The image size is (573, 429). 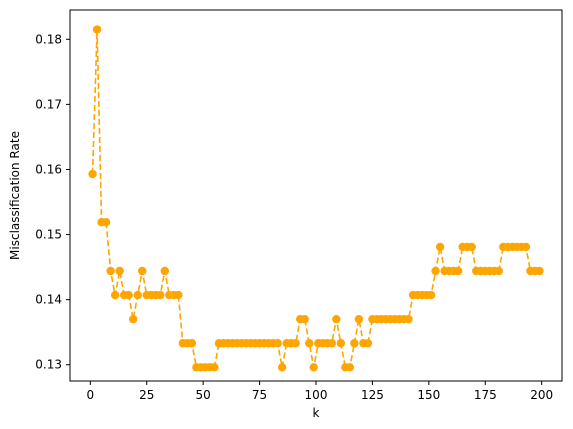 What do you see at coordinates (203, 395) in the screenshot?
I see `x-tick-label: 50` at bounding box center [203, 395].